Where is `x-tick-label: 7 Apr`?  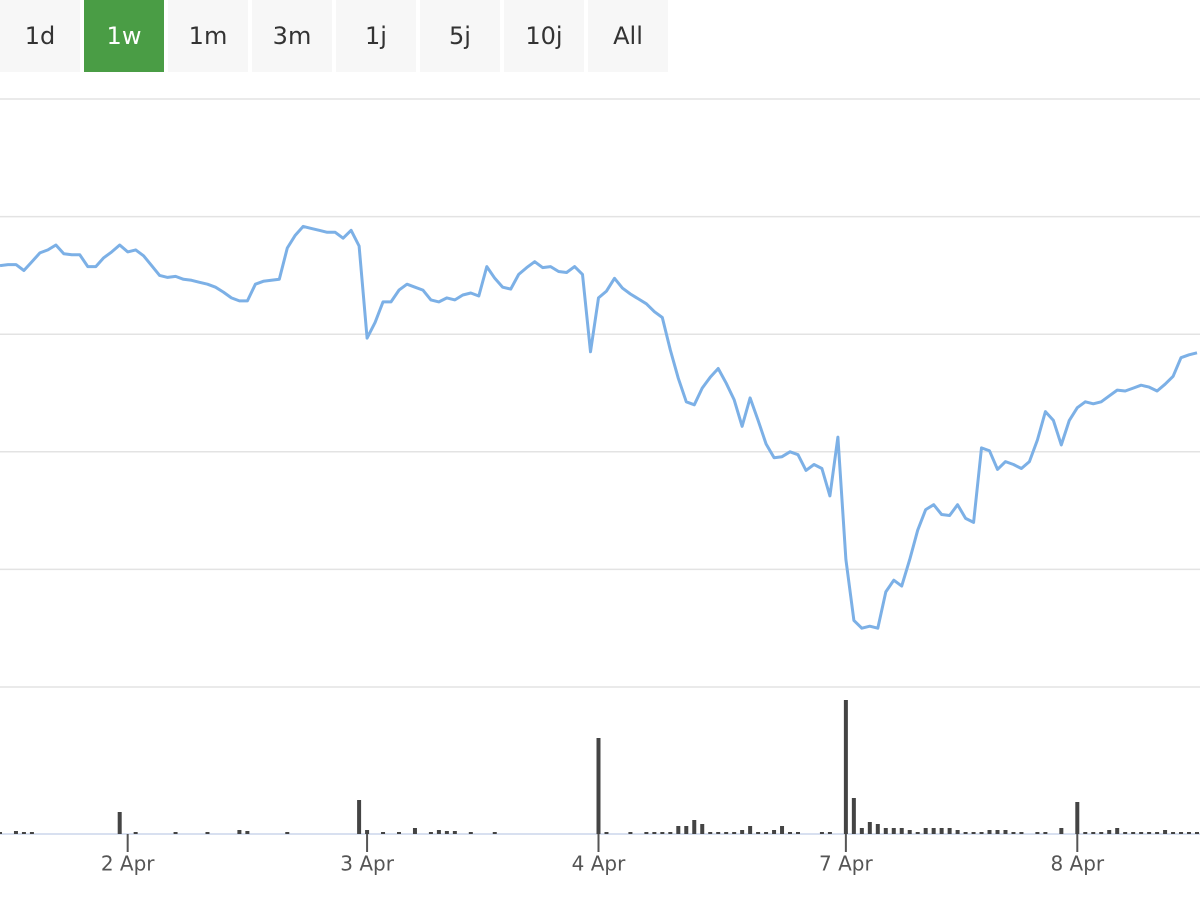
x-tick-label: 7 Apr is located at coordinates (846, 864).